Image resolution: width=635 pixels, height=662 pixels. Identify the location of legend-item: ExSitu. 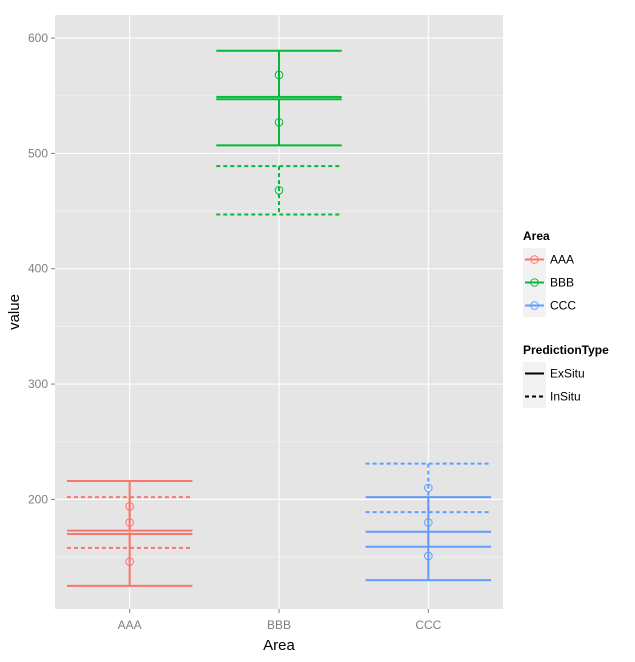
(554, 373).